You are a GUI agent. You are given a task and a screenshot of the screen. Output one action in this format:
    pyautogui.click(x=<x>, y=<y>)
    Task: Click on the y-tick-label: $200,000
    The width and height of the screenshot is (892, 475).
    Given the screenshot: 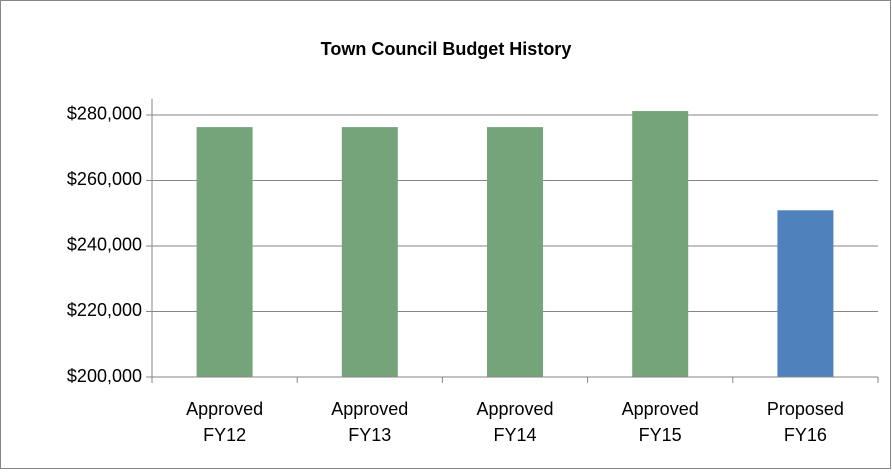 What is the action you would take?
    pyautogui.click(x=104, y=376)
    